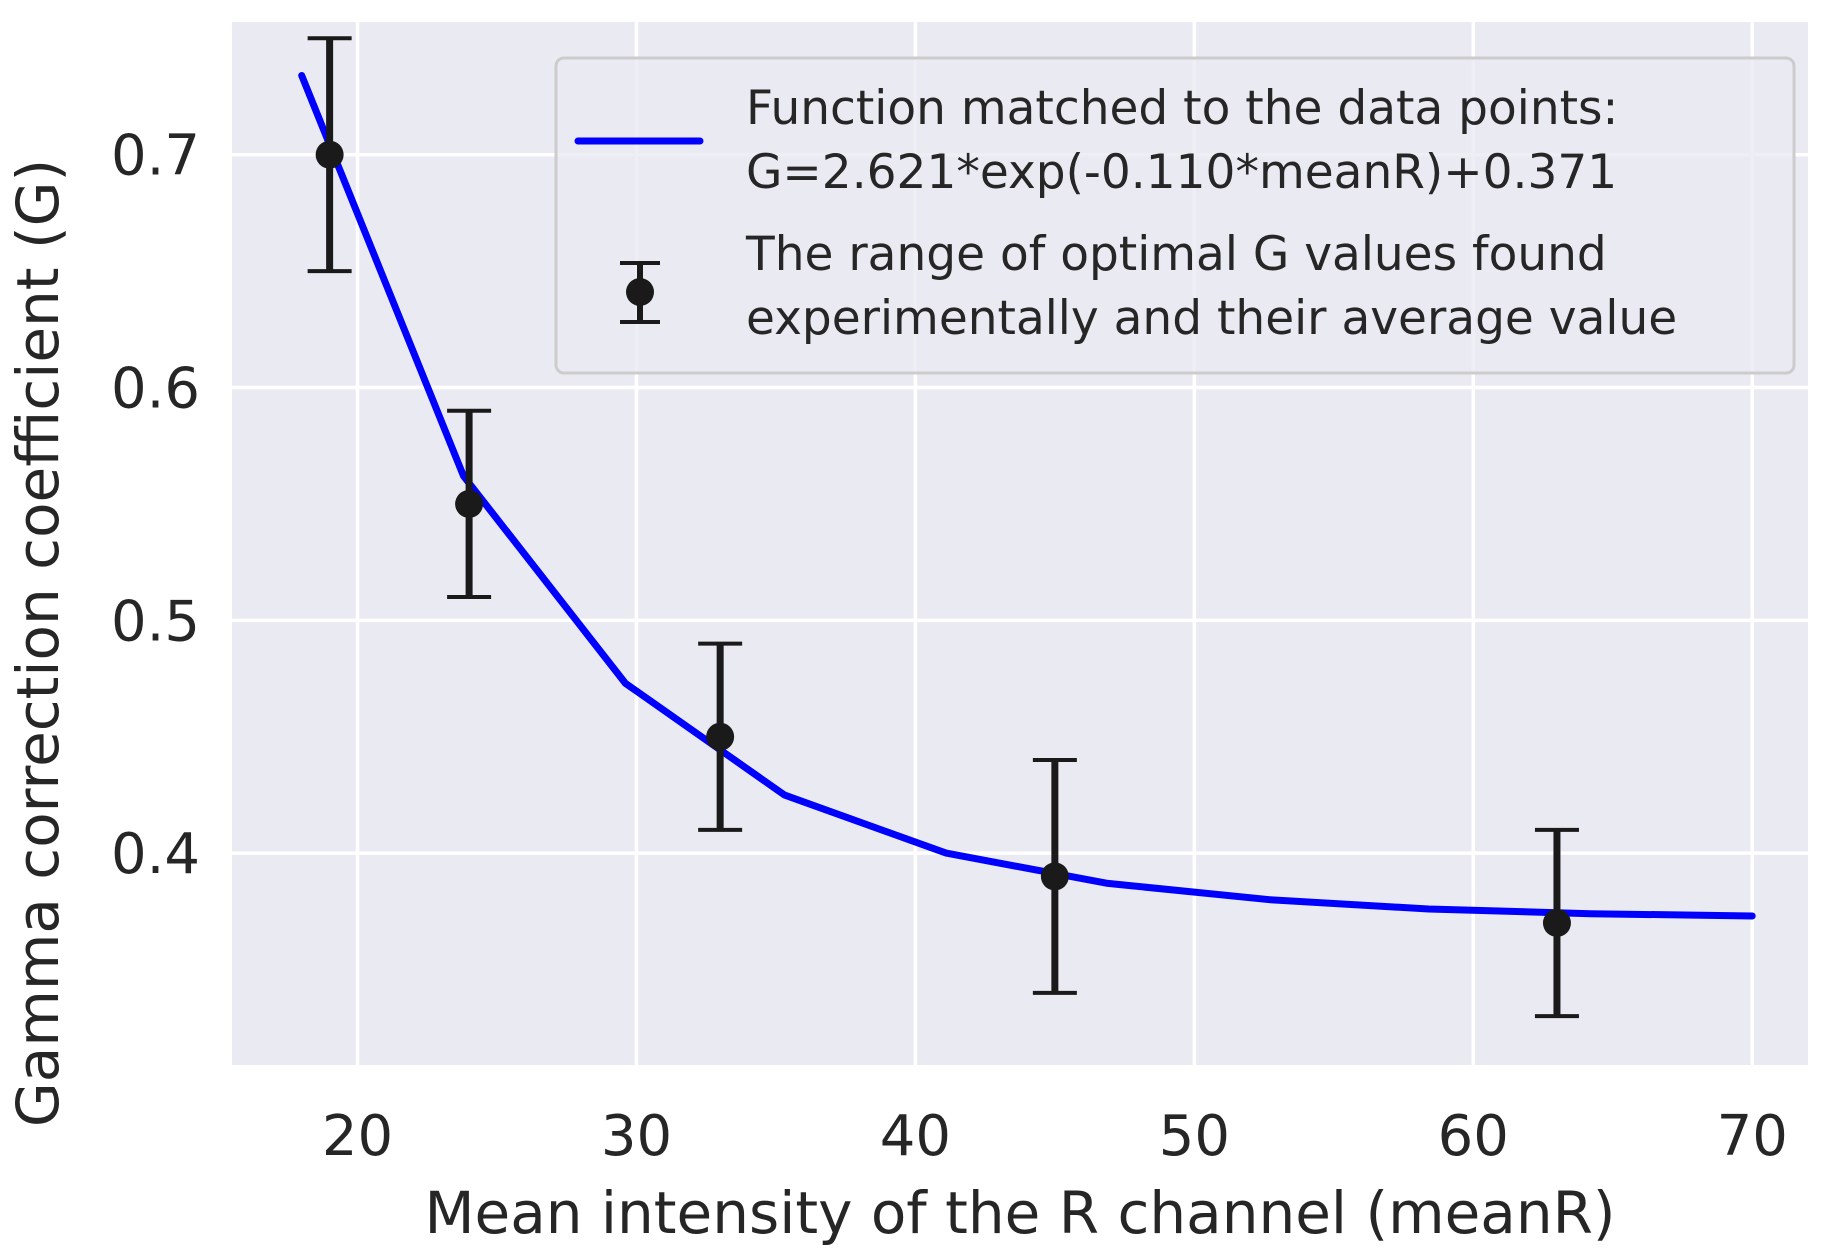 This screenshot has height=1253, width=1833. I want to click on x-tick-labels: 20 30 40 50 60 70, so click(1055, 1136).